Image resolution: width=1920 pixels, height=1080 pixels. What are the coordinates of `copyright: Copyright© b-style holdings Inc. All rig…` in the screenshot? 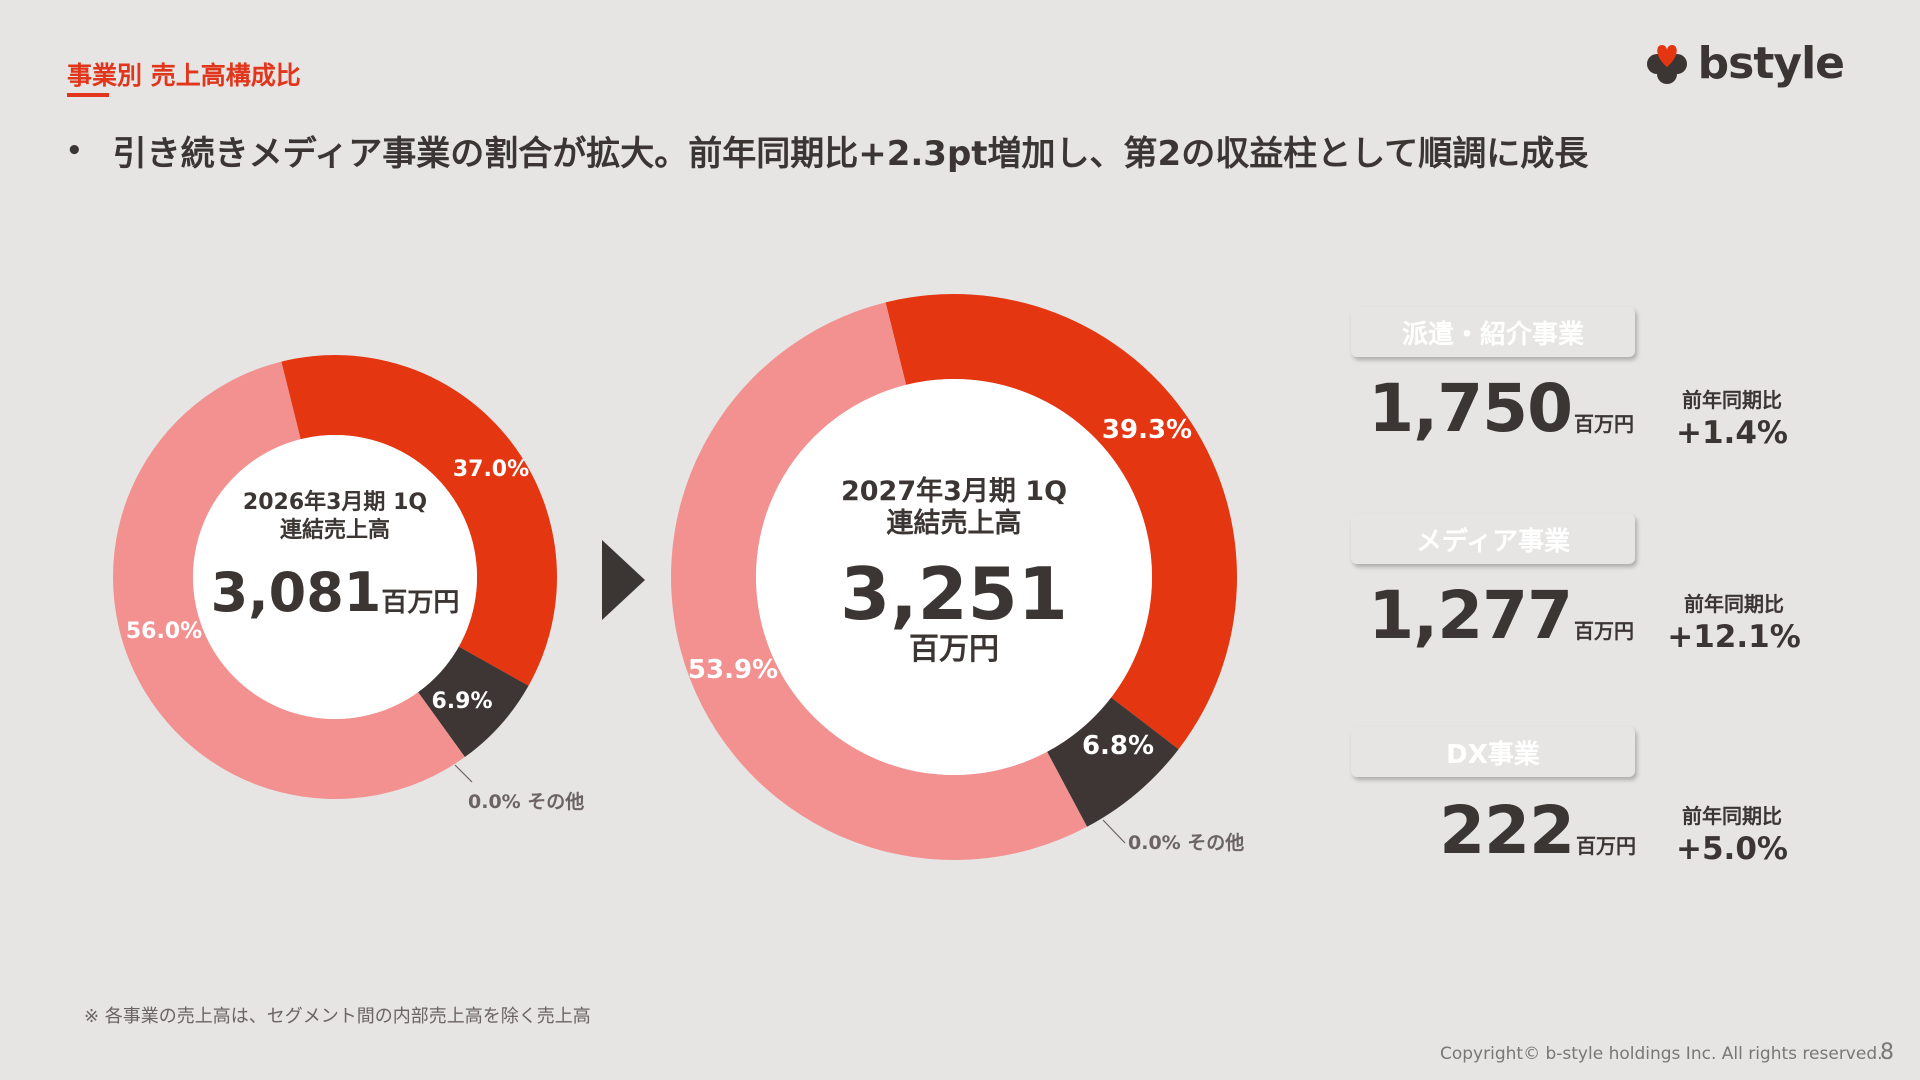 It's located at (1661, 1054).